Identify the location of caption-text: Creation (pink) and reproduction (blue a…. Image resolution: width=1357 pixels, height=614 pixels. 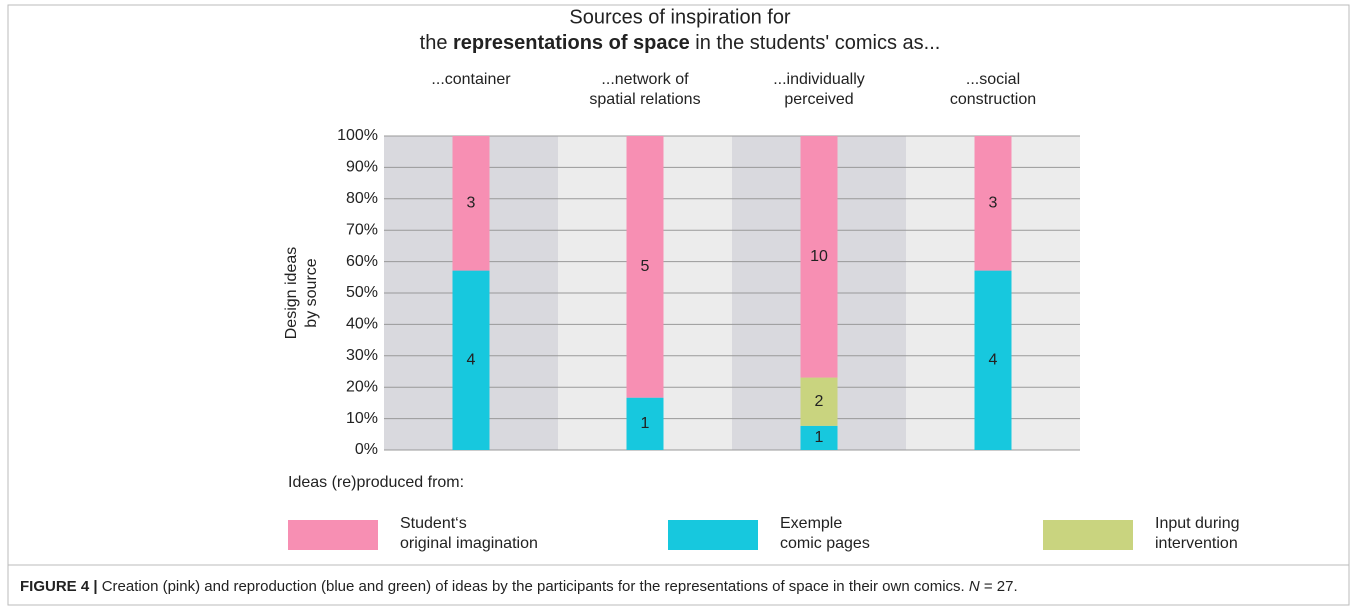
(533, 586).